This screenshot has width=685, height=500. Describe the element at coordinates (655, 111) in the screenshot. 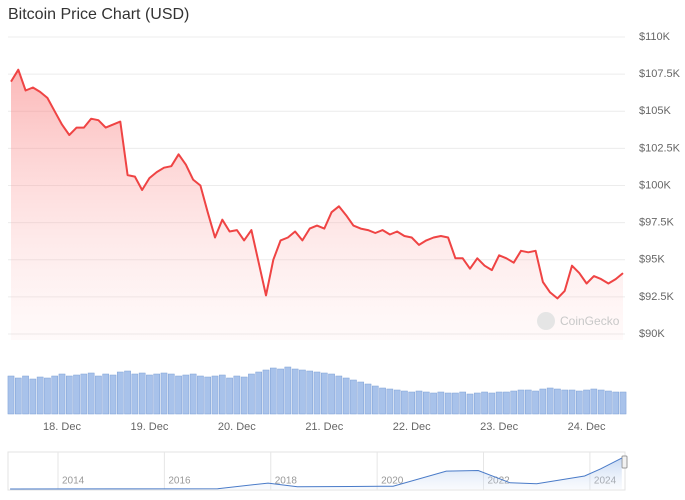

I see `y-tick-label: $105K` at that location.